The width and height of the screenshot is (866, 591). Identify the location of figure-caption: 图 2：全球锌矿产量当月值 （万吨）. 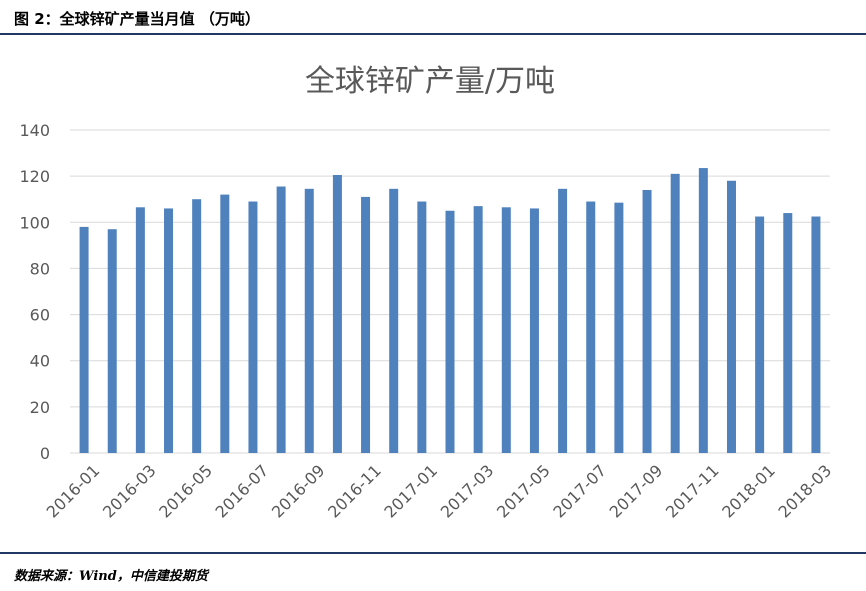
(137, 19).